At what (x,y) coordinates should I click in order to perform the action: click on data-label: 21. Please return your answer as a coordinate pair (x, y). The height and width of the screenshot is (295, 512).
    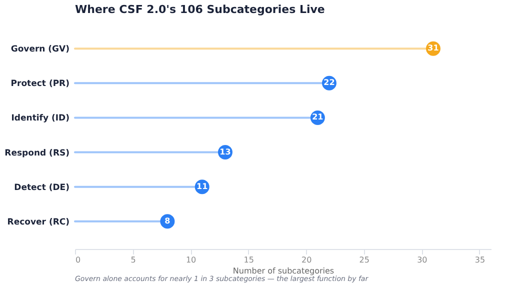
    Looking at the image, I should click on (318, 117).